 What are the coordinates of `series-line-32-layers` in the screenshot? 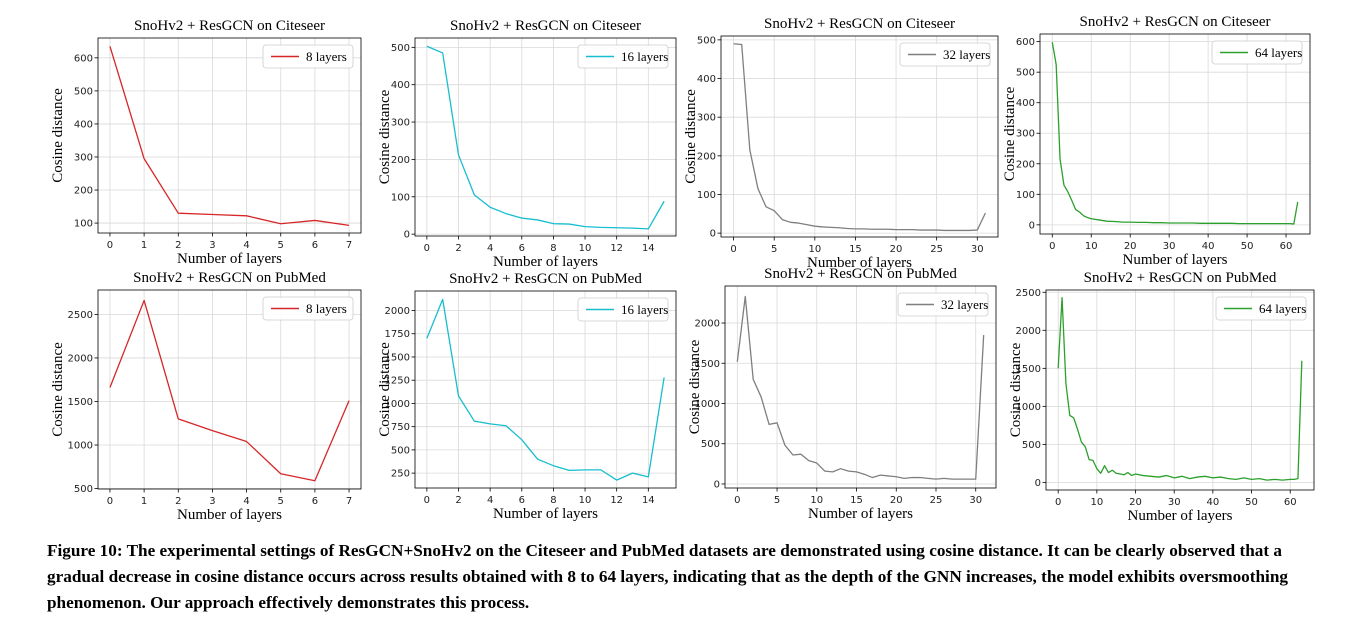 It's located at (860, 387).